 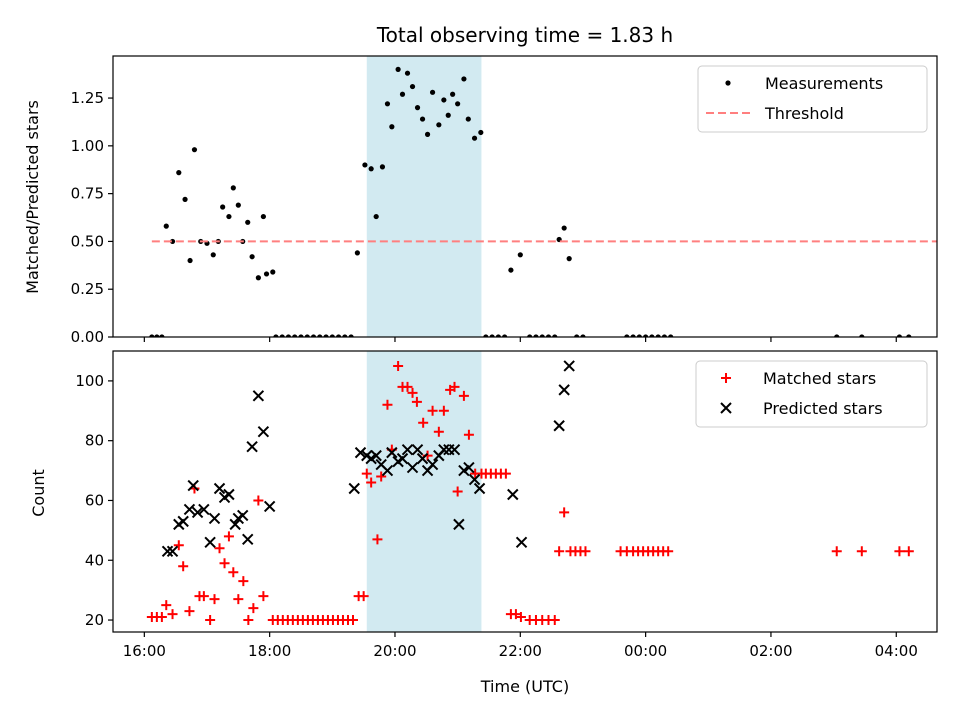 I want to click on top-y-axis-label: Matched/Predicted stars, so click(x=32, y=197).